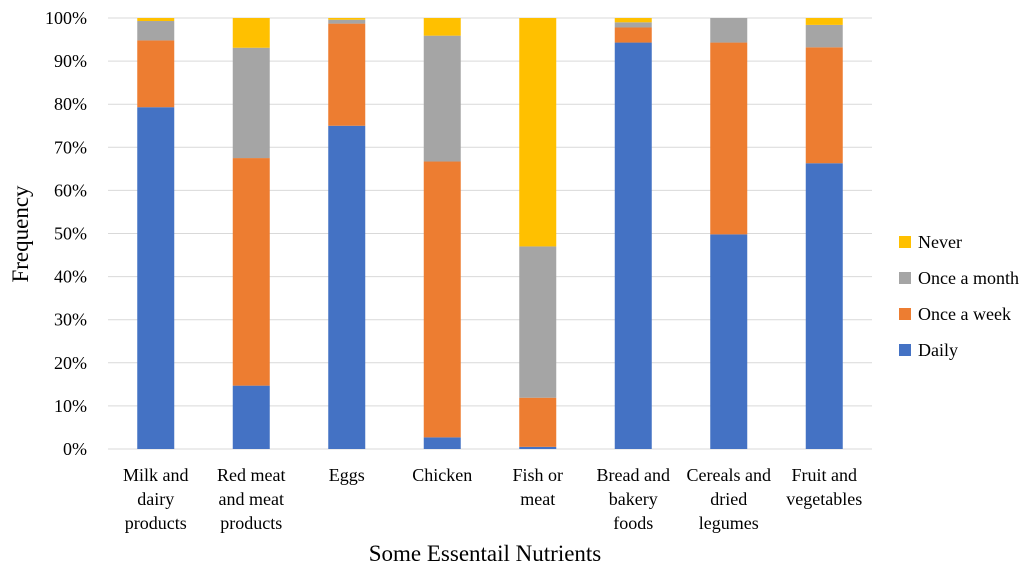 The height and width of the screenshot is (566, 1035). What do you see at coordinates (66, 18) in the screenshot?
I see `y-tick-label: 100%` at bounding box center [66, 18].